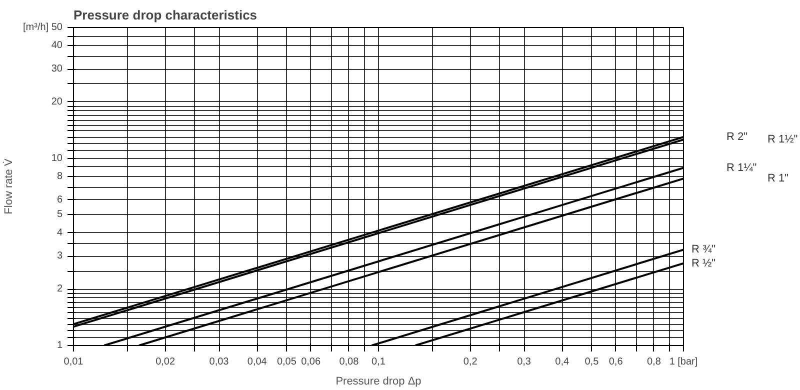  Describe the element at coordinates (379, 382) in the screenshot. I see `x-axis-title: Pressure drop Δp` at that location.